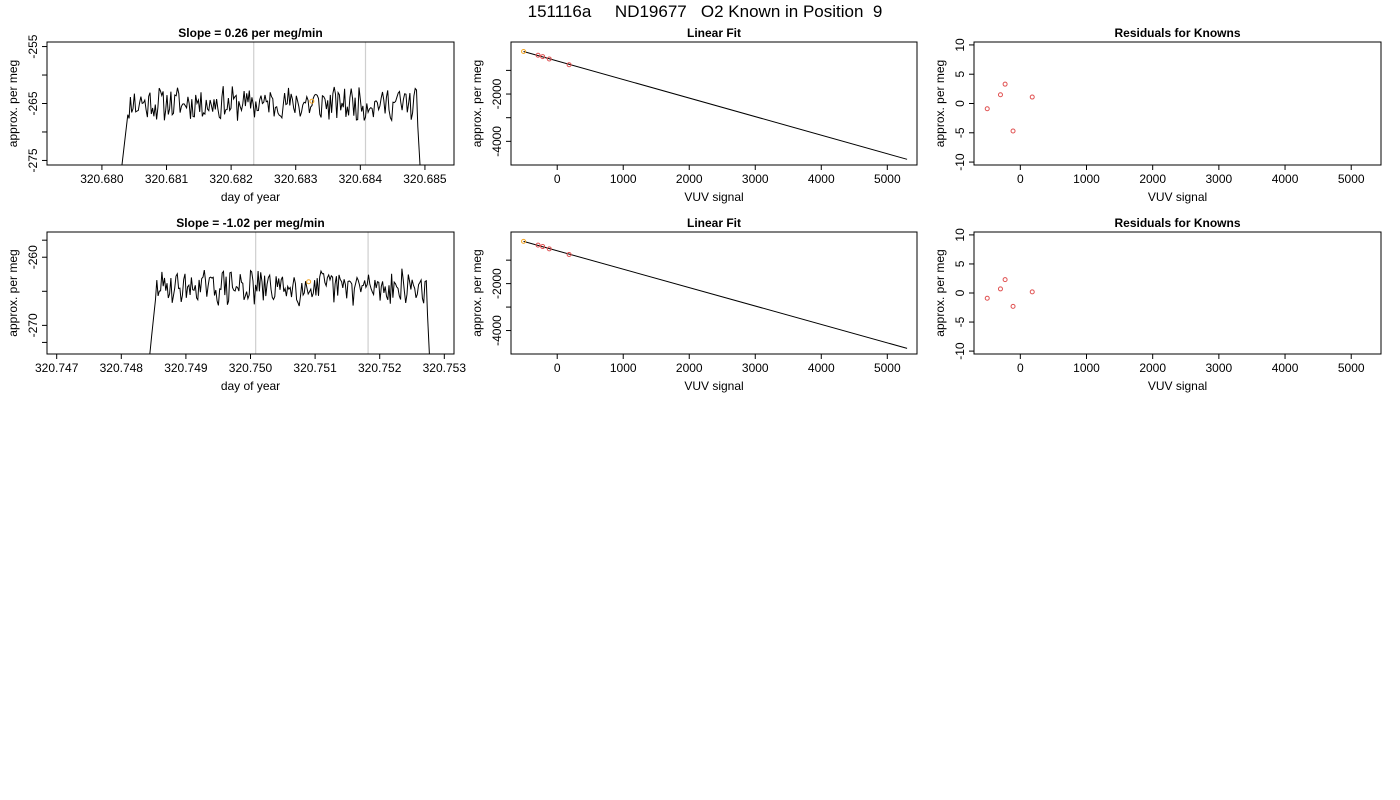 The image size is (1400, 800). What do you see at coordinates (250, 33) in the screenshot?
I see `panel-title: Slope = 0.26 per meg/min` at bounding box center [250, 33].